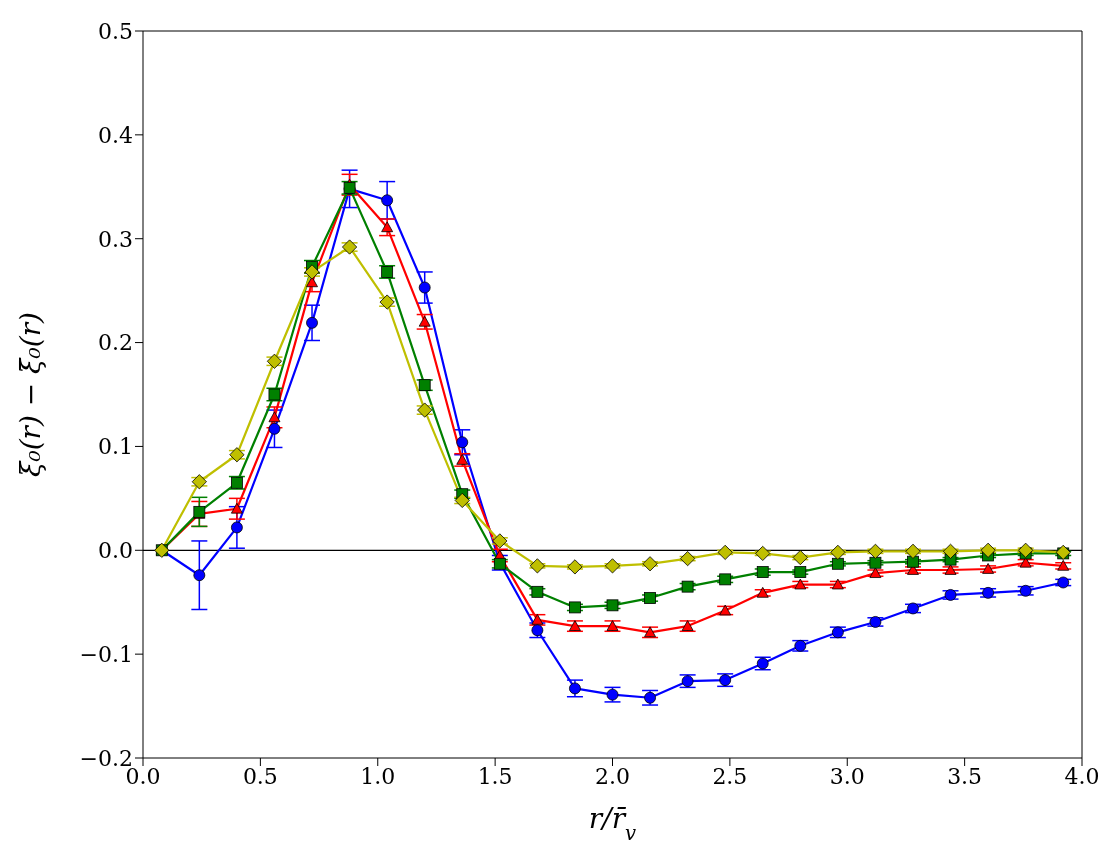 The image size is (1118, 855). Describe the element at coordinates (30, 394) in the screenshot. I see `y-axis-title: ξ₀(r) − ξ̄₀(r)` at that location.